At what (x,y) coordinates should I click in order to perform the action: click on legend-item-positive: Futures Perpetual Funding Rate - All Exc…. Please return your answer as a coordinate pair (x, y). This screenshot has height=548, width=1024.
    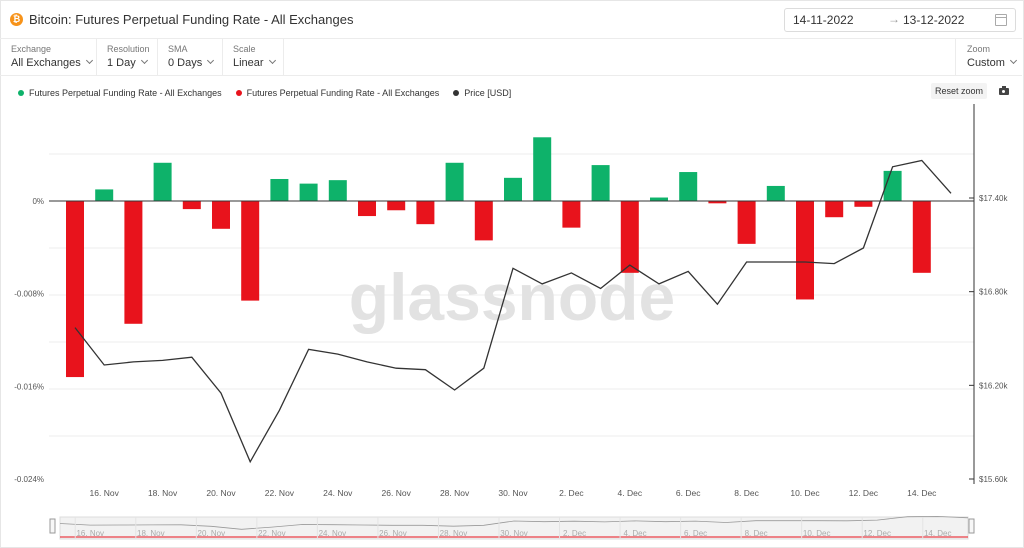
    Looking at the image, I should click on (120, 93).